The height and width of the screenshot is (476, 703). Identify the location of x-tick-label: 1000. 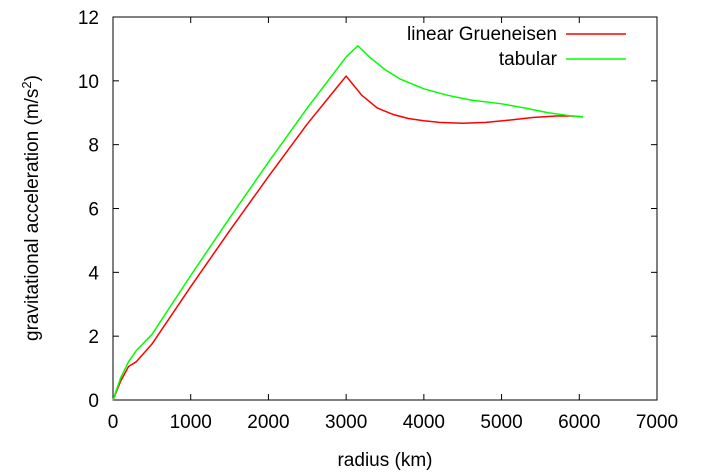
(191, 422).